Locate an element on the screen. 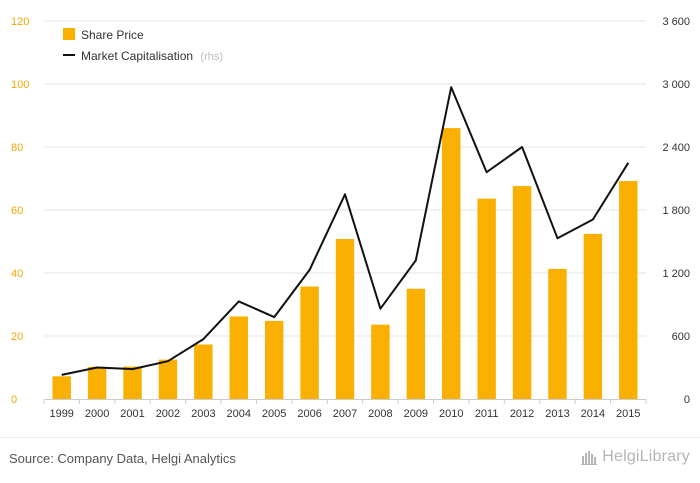 This screenshot has height=483, width=700. bar-share-price-1999 is located at coordinates (61, 387).